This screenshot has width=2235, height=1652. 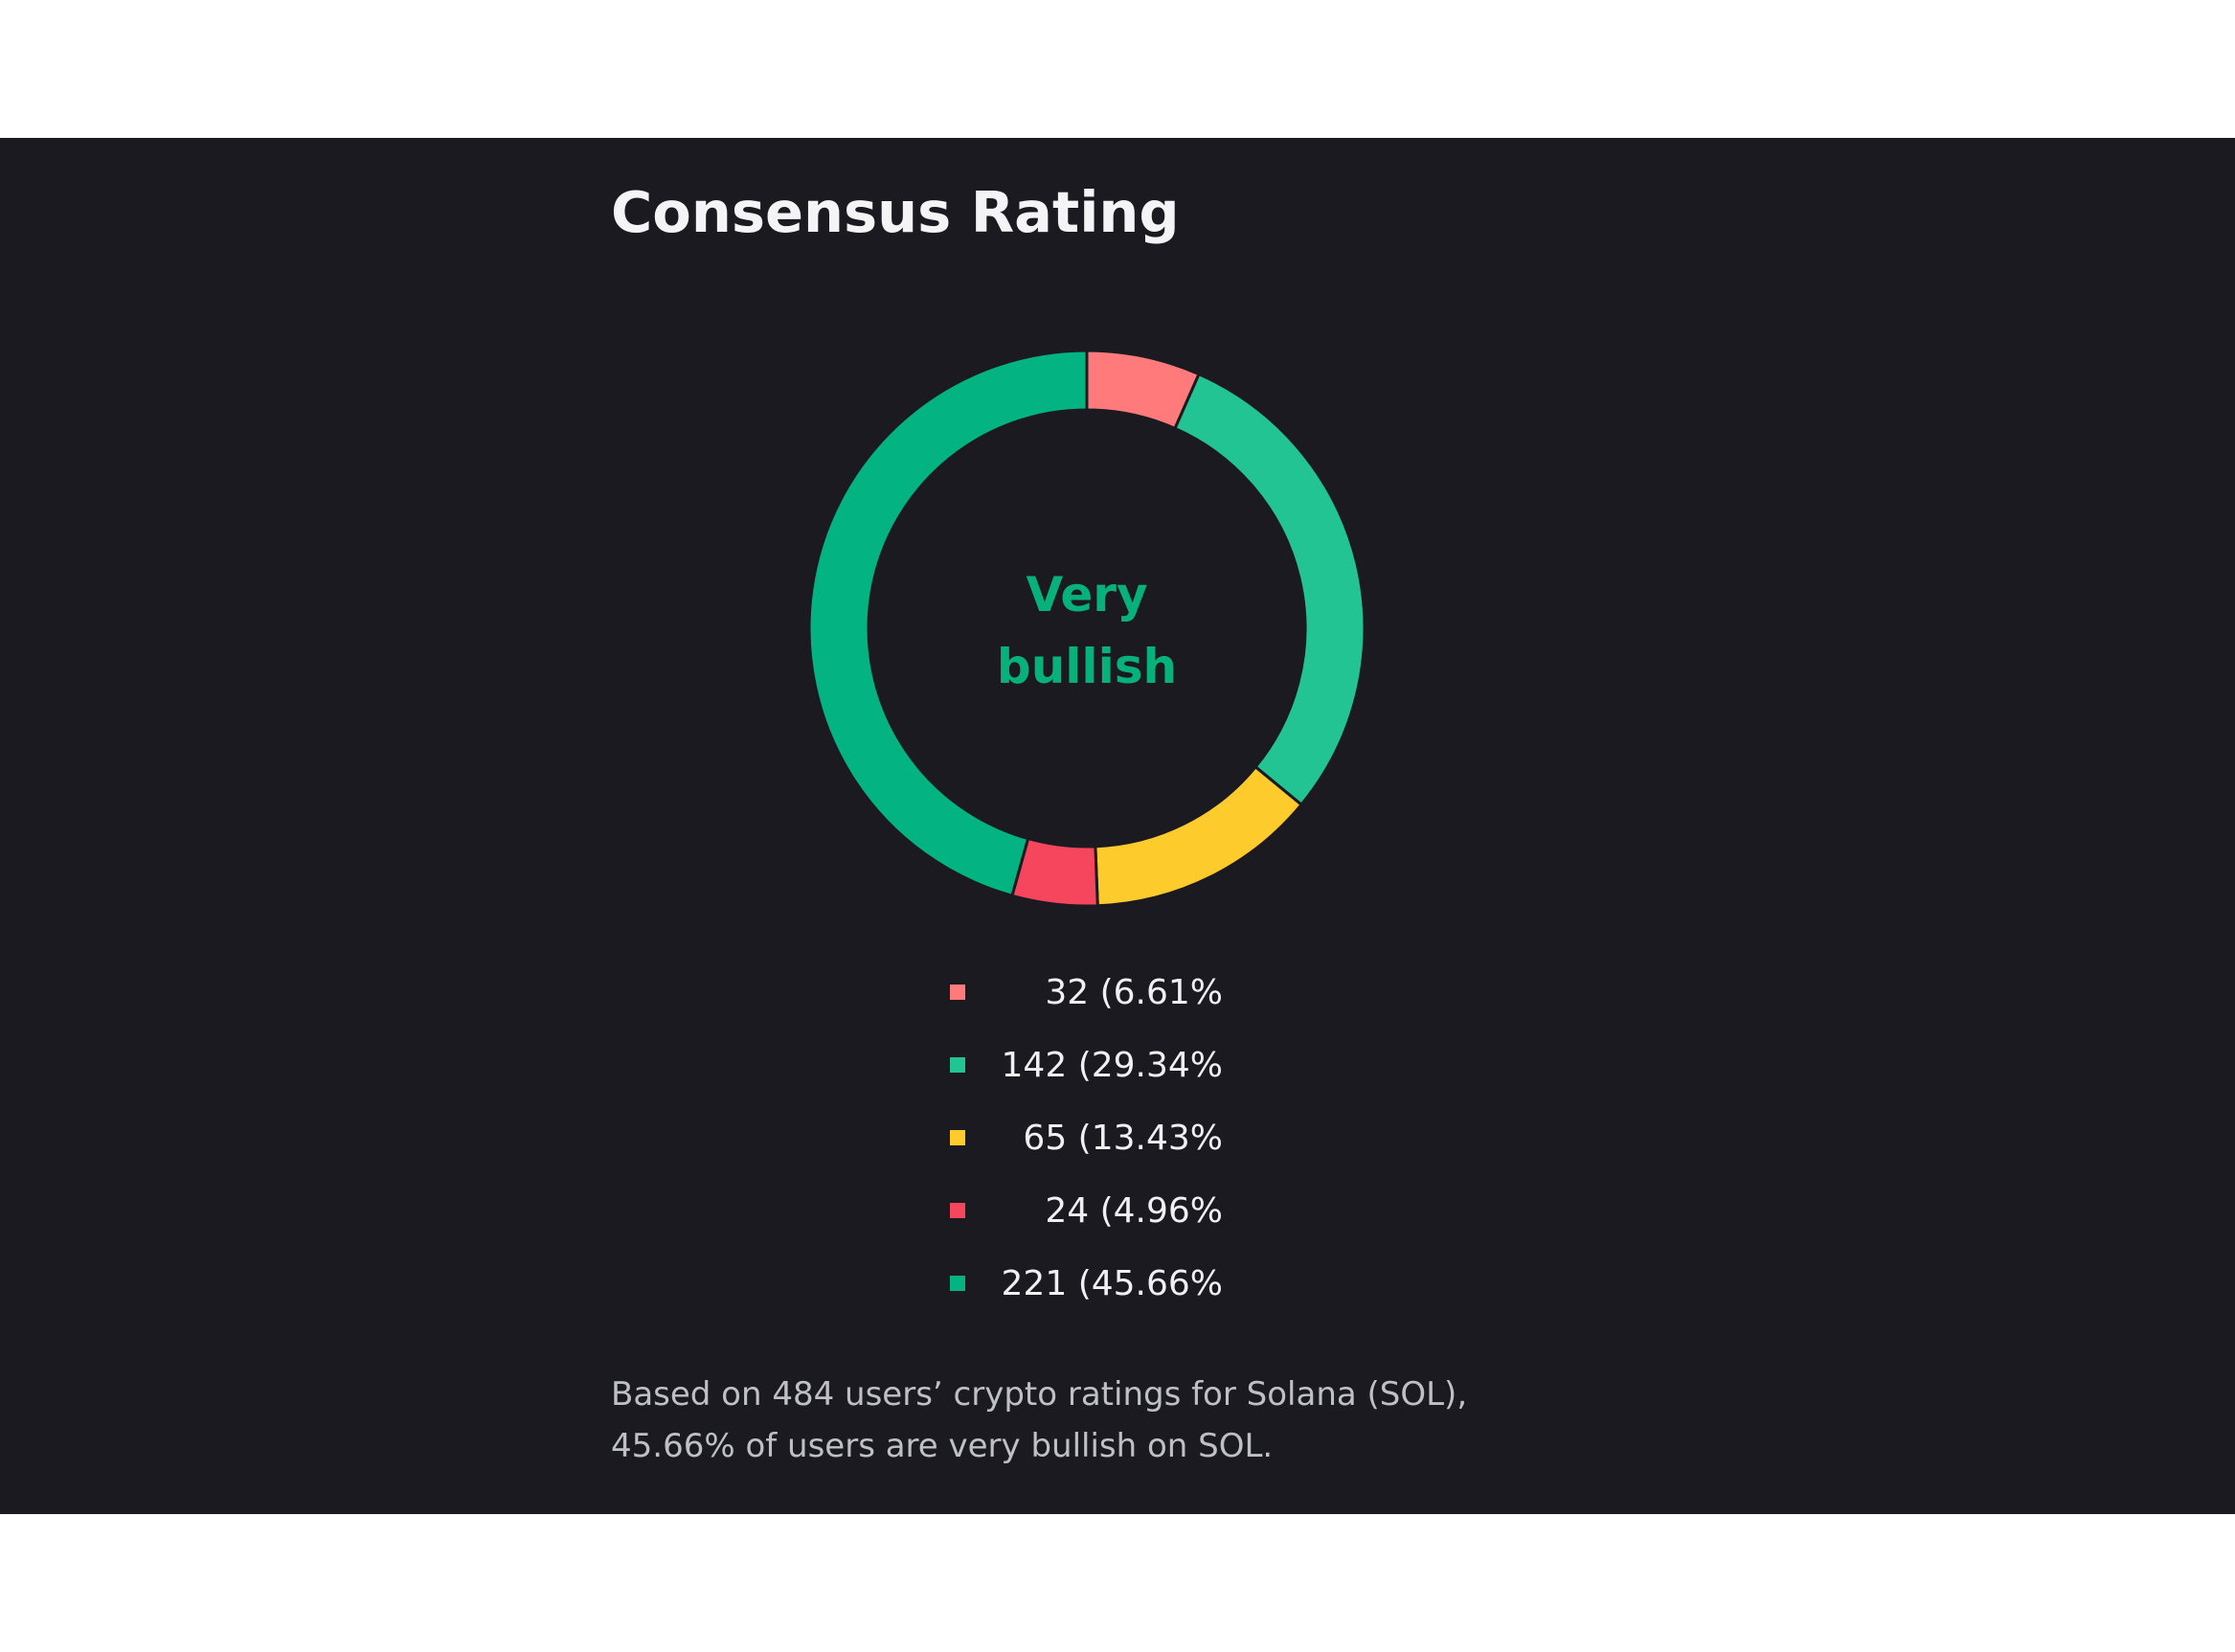 I want to click on legend-item: 221 (45.66%, so click(x=1086, y=1289).